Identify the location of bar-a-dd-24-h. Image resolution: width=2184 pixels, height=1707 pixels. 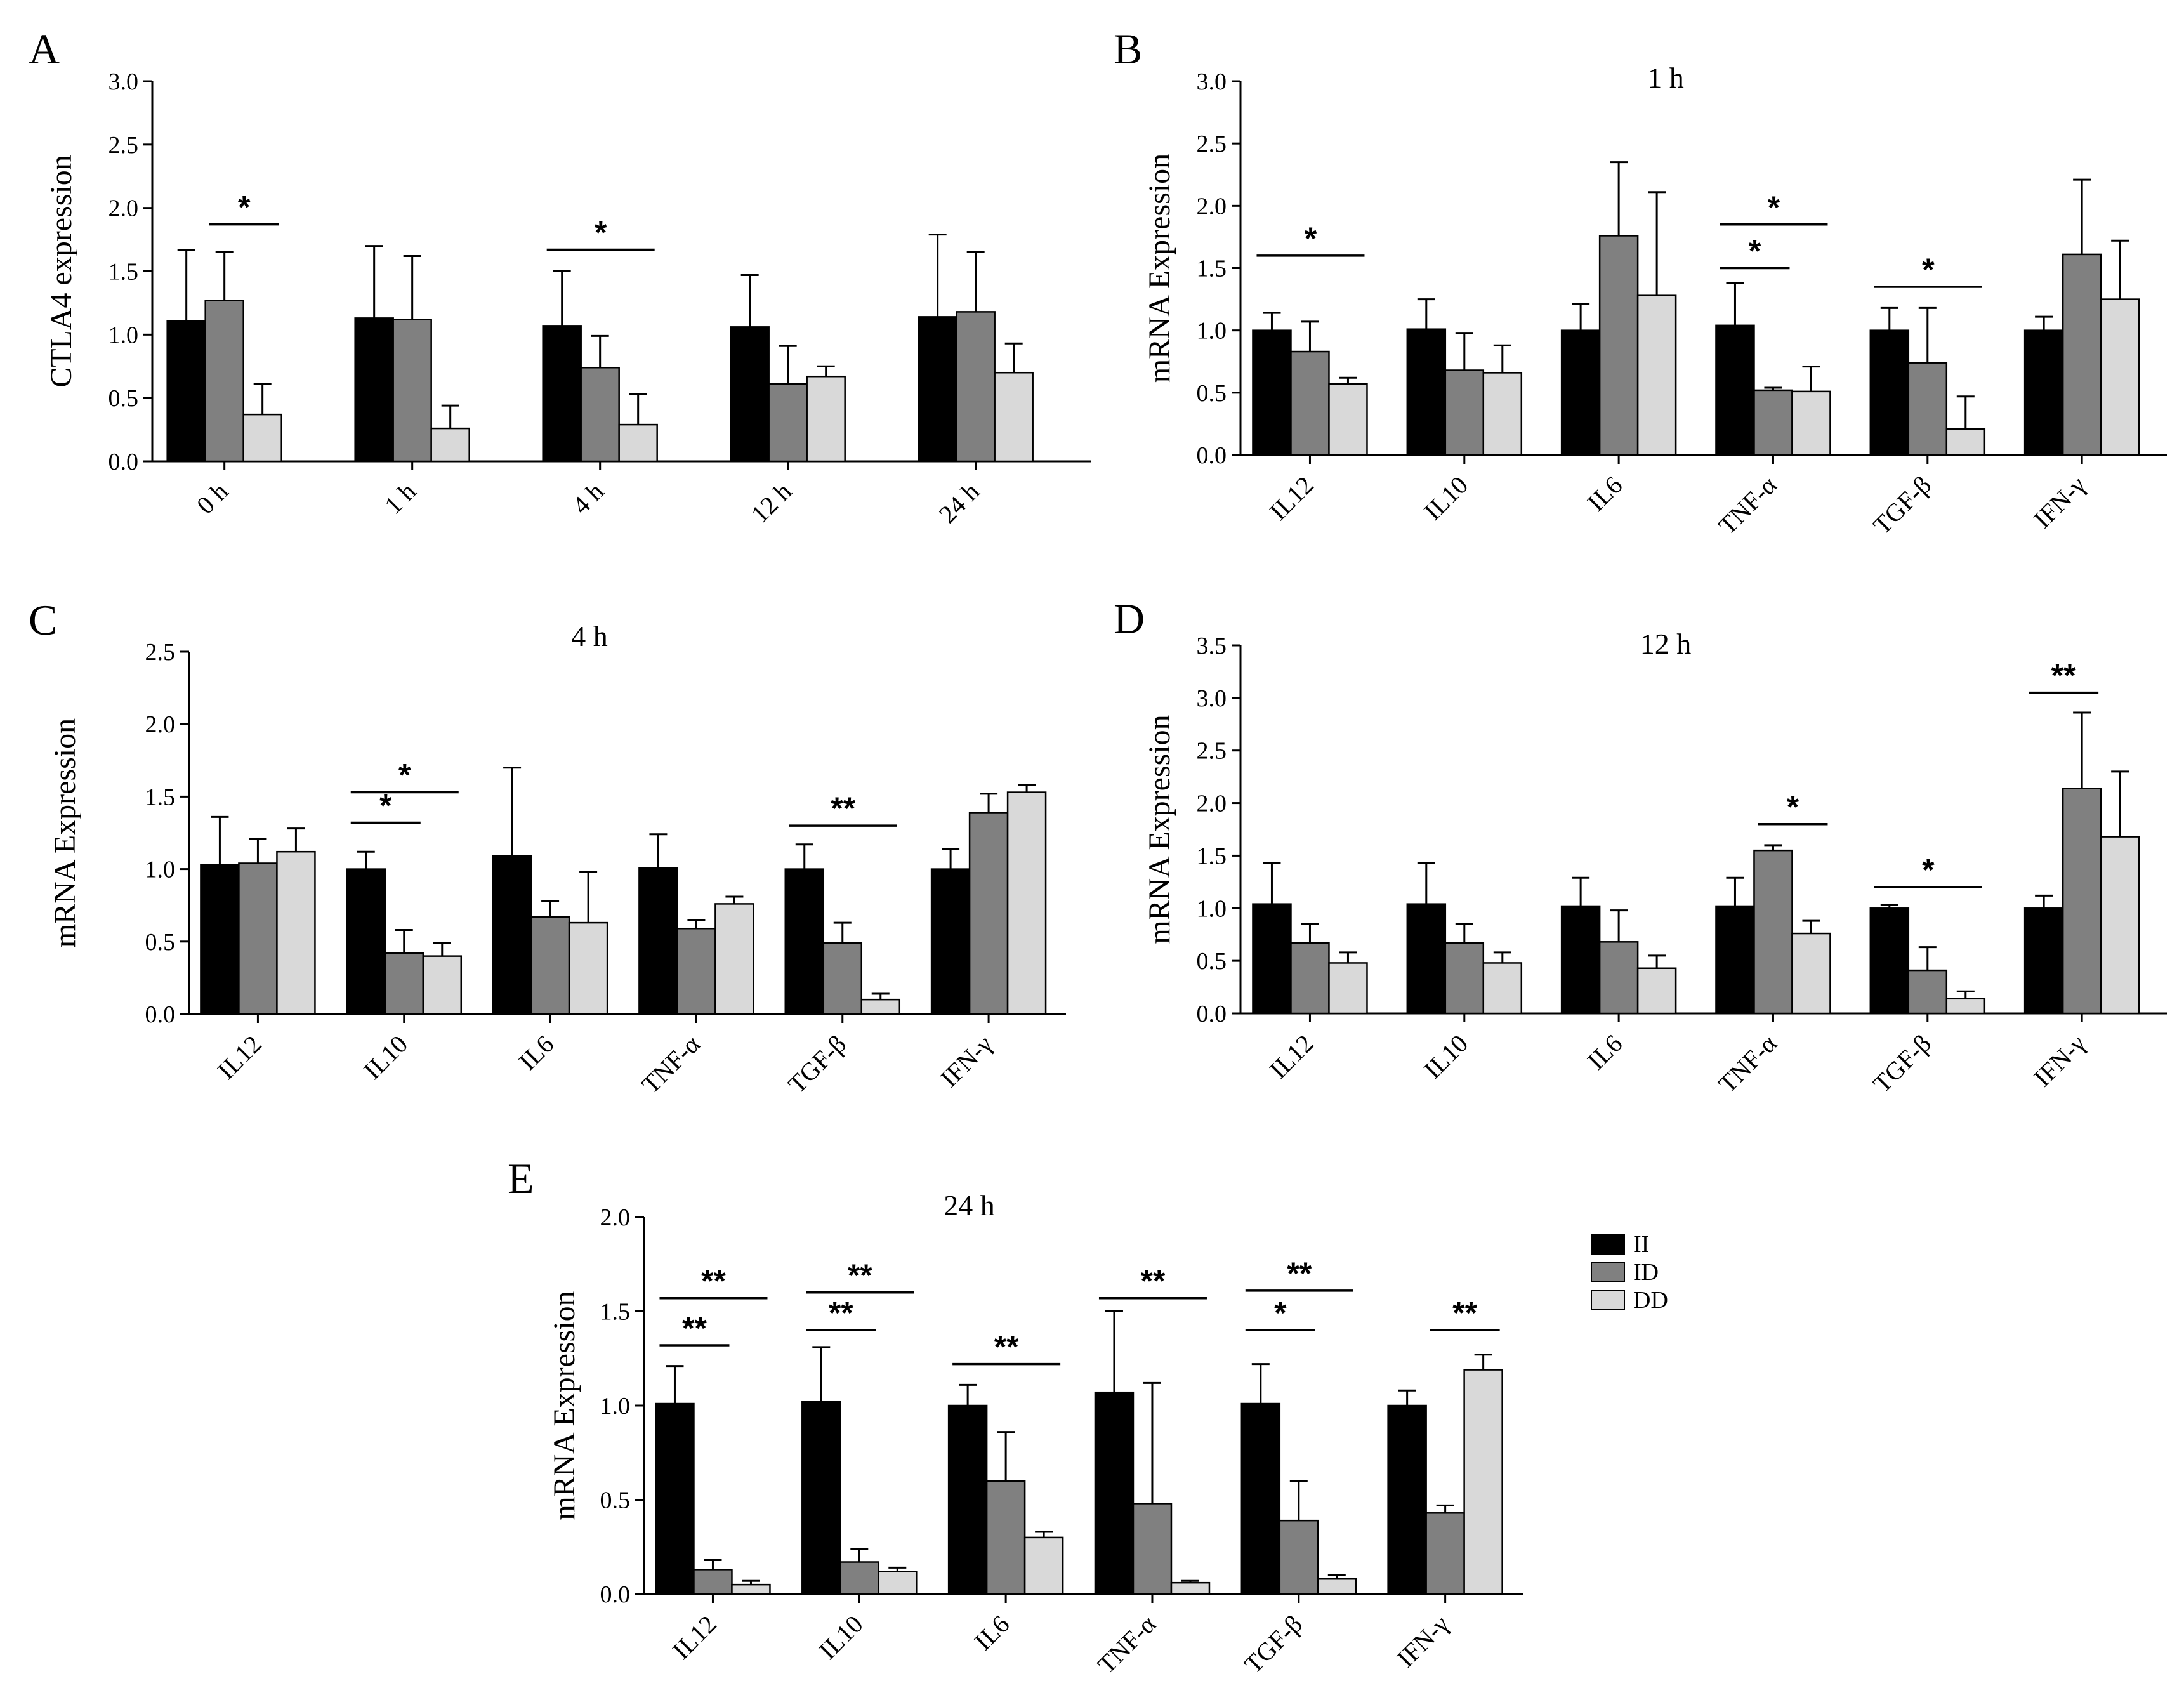
(1014, 417).